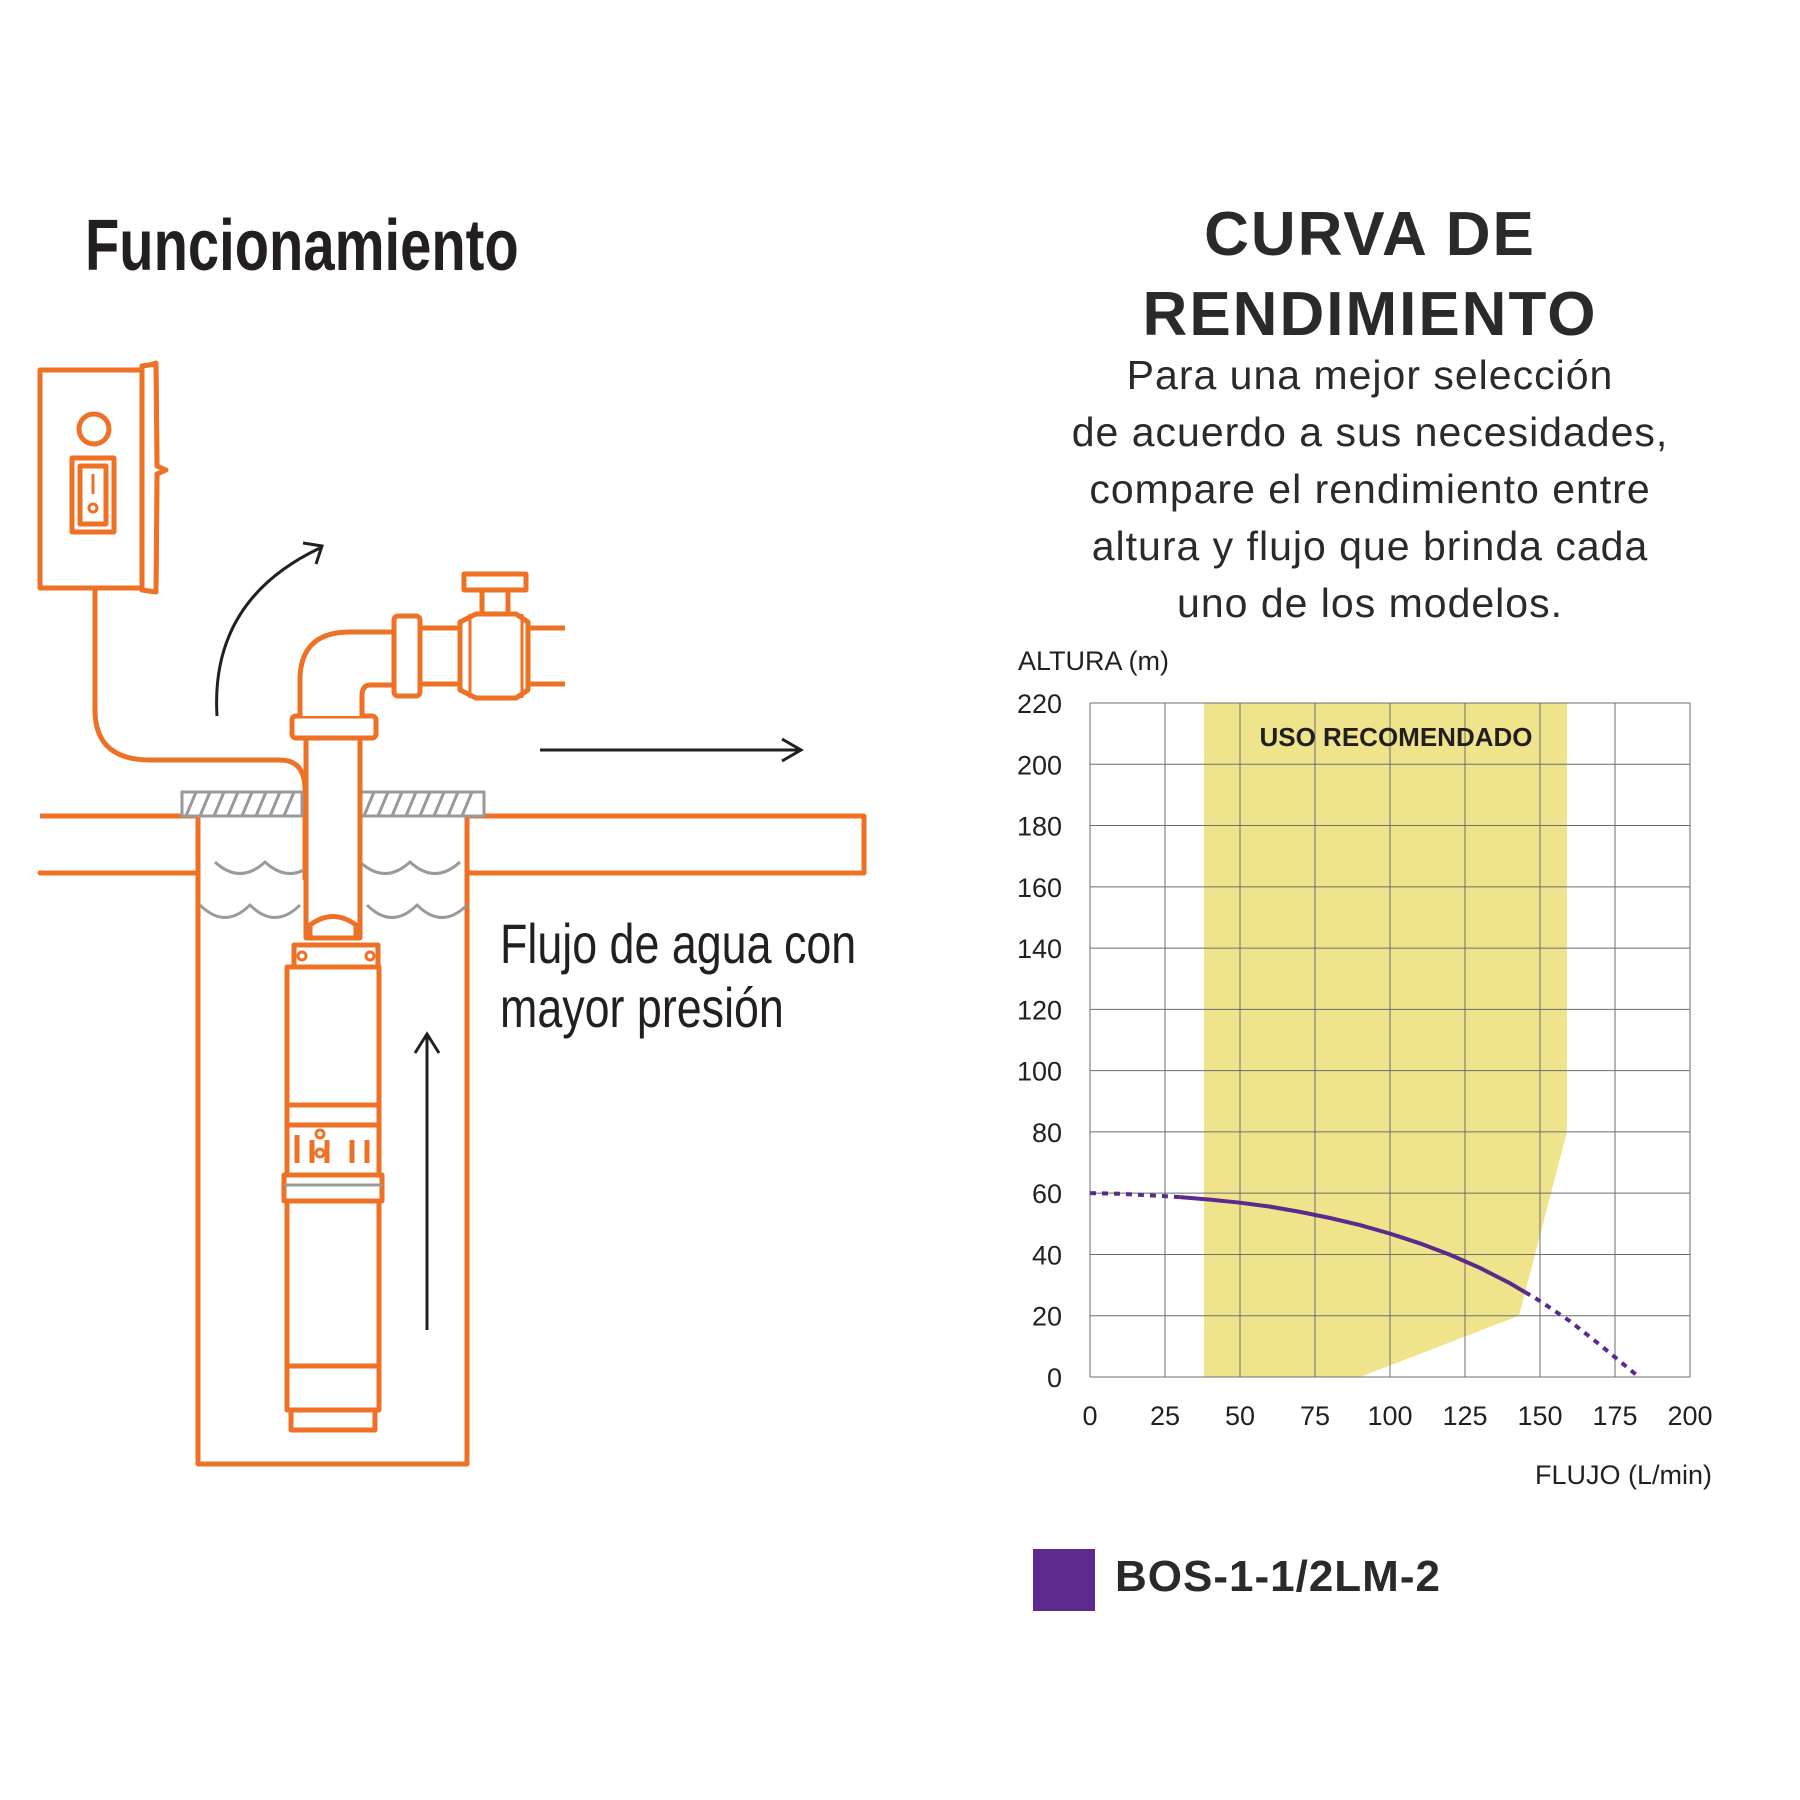  What do you see at coordinates (678, 943) in the screenshot?
I see `flow-description-line: Flujo de agua con` at bounding box center [678, 943].